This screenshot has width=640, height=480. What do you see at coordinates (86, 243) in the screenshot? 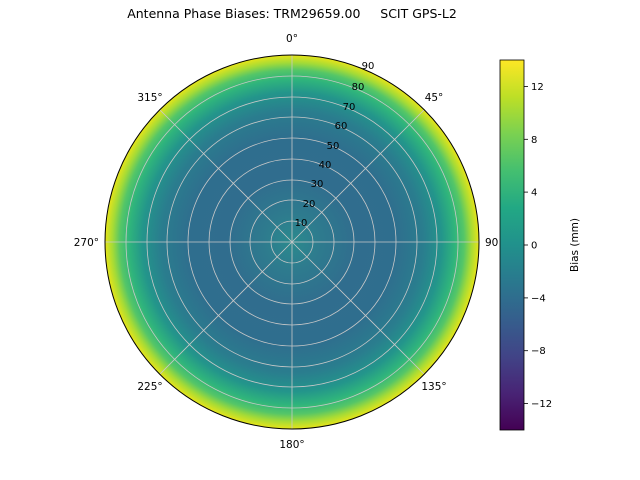
I see `angle-tick-label: 270°` at bounding box center [86, 243].